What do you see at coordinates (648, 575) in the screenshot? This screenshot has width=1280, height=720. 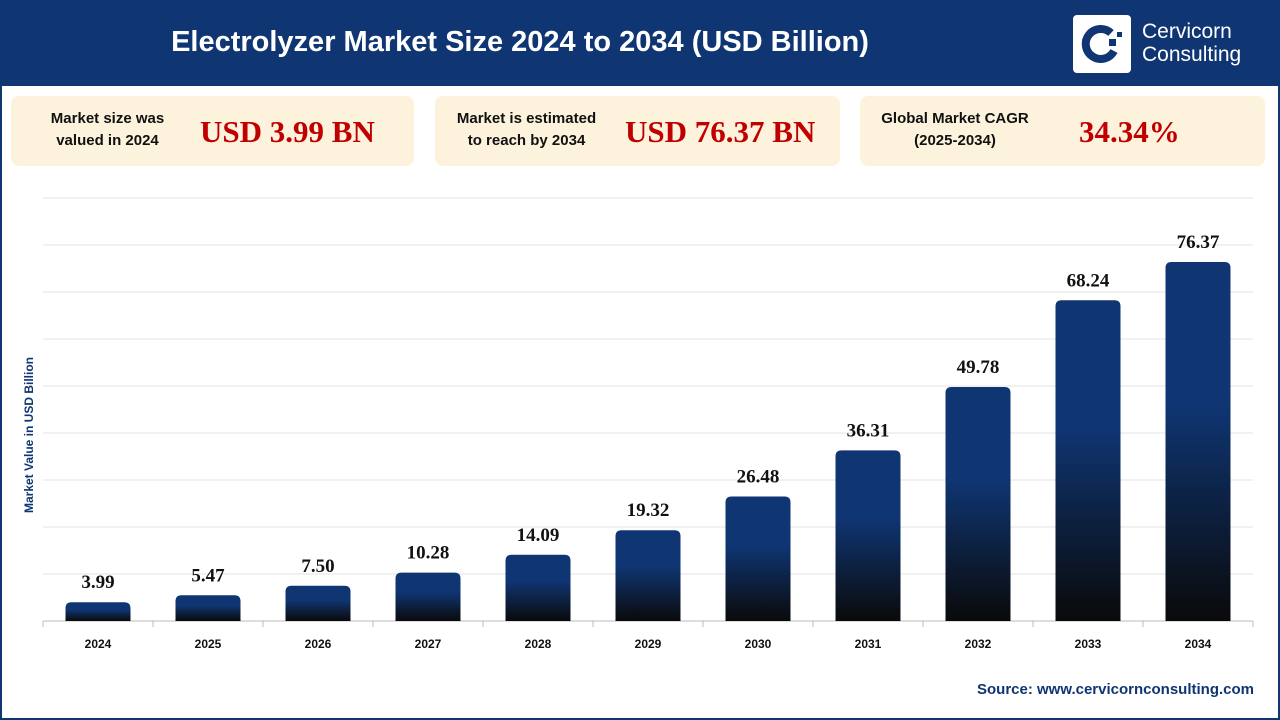 I see `bar-2029` at bounding box center [648, 575].